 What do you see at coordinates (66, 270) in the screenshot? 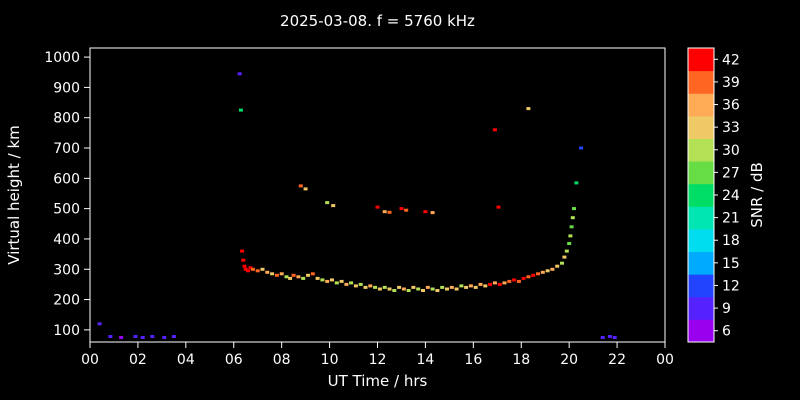
I see `svg-text: 300` at bounding box center [66, 270].